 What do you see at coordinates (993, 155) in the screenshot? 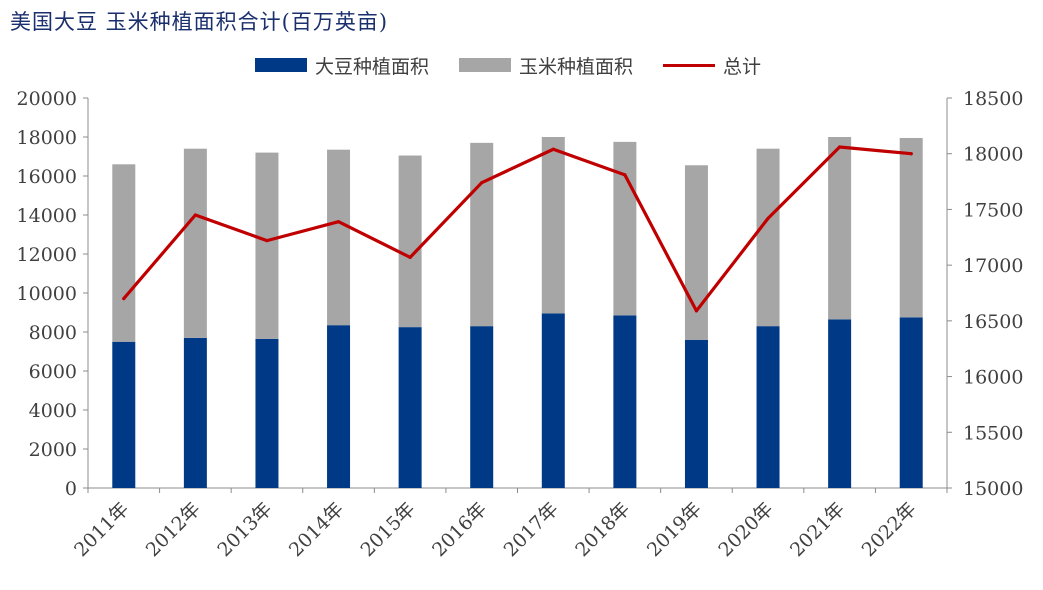
I see `y-right-tick-label: 18000` at bounding box center [993, 155].